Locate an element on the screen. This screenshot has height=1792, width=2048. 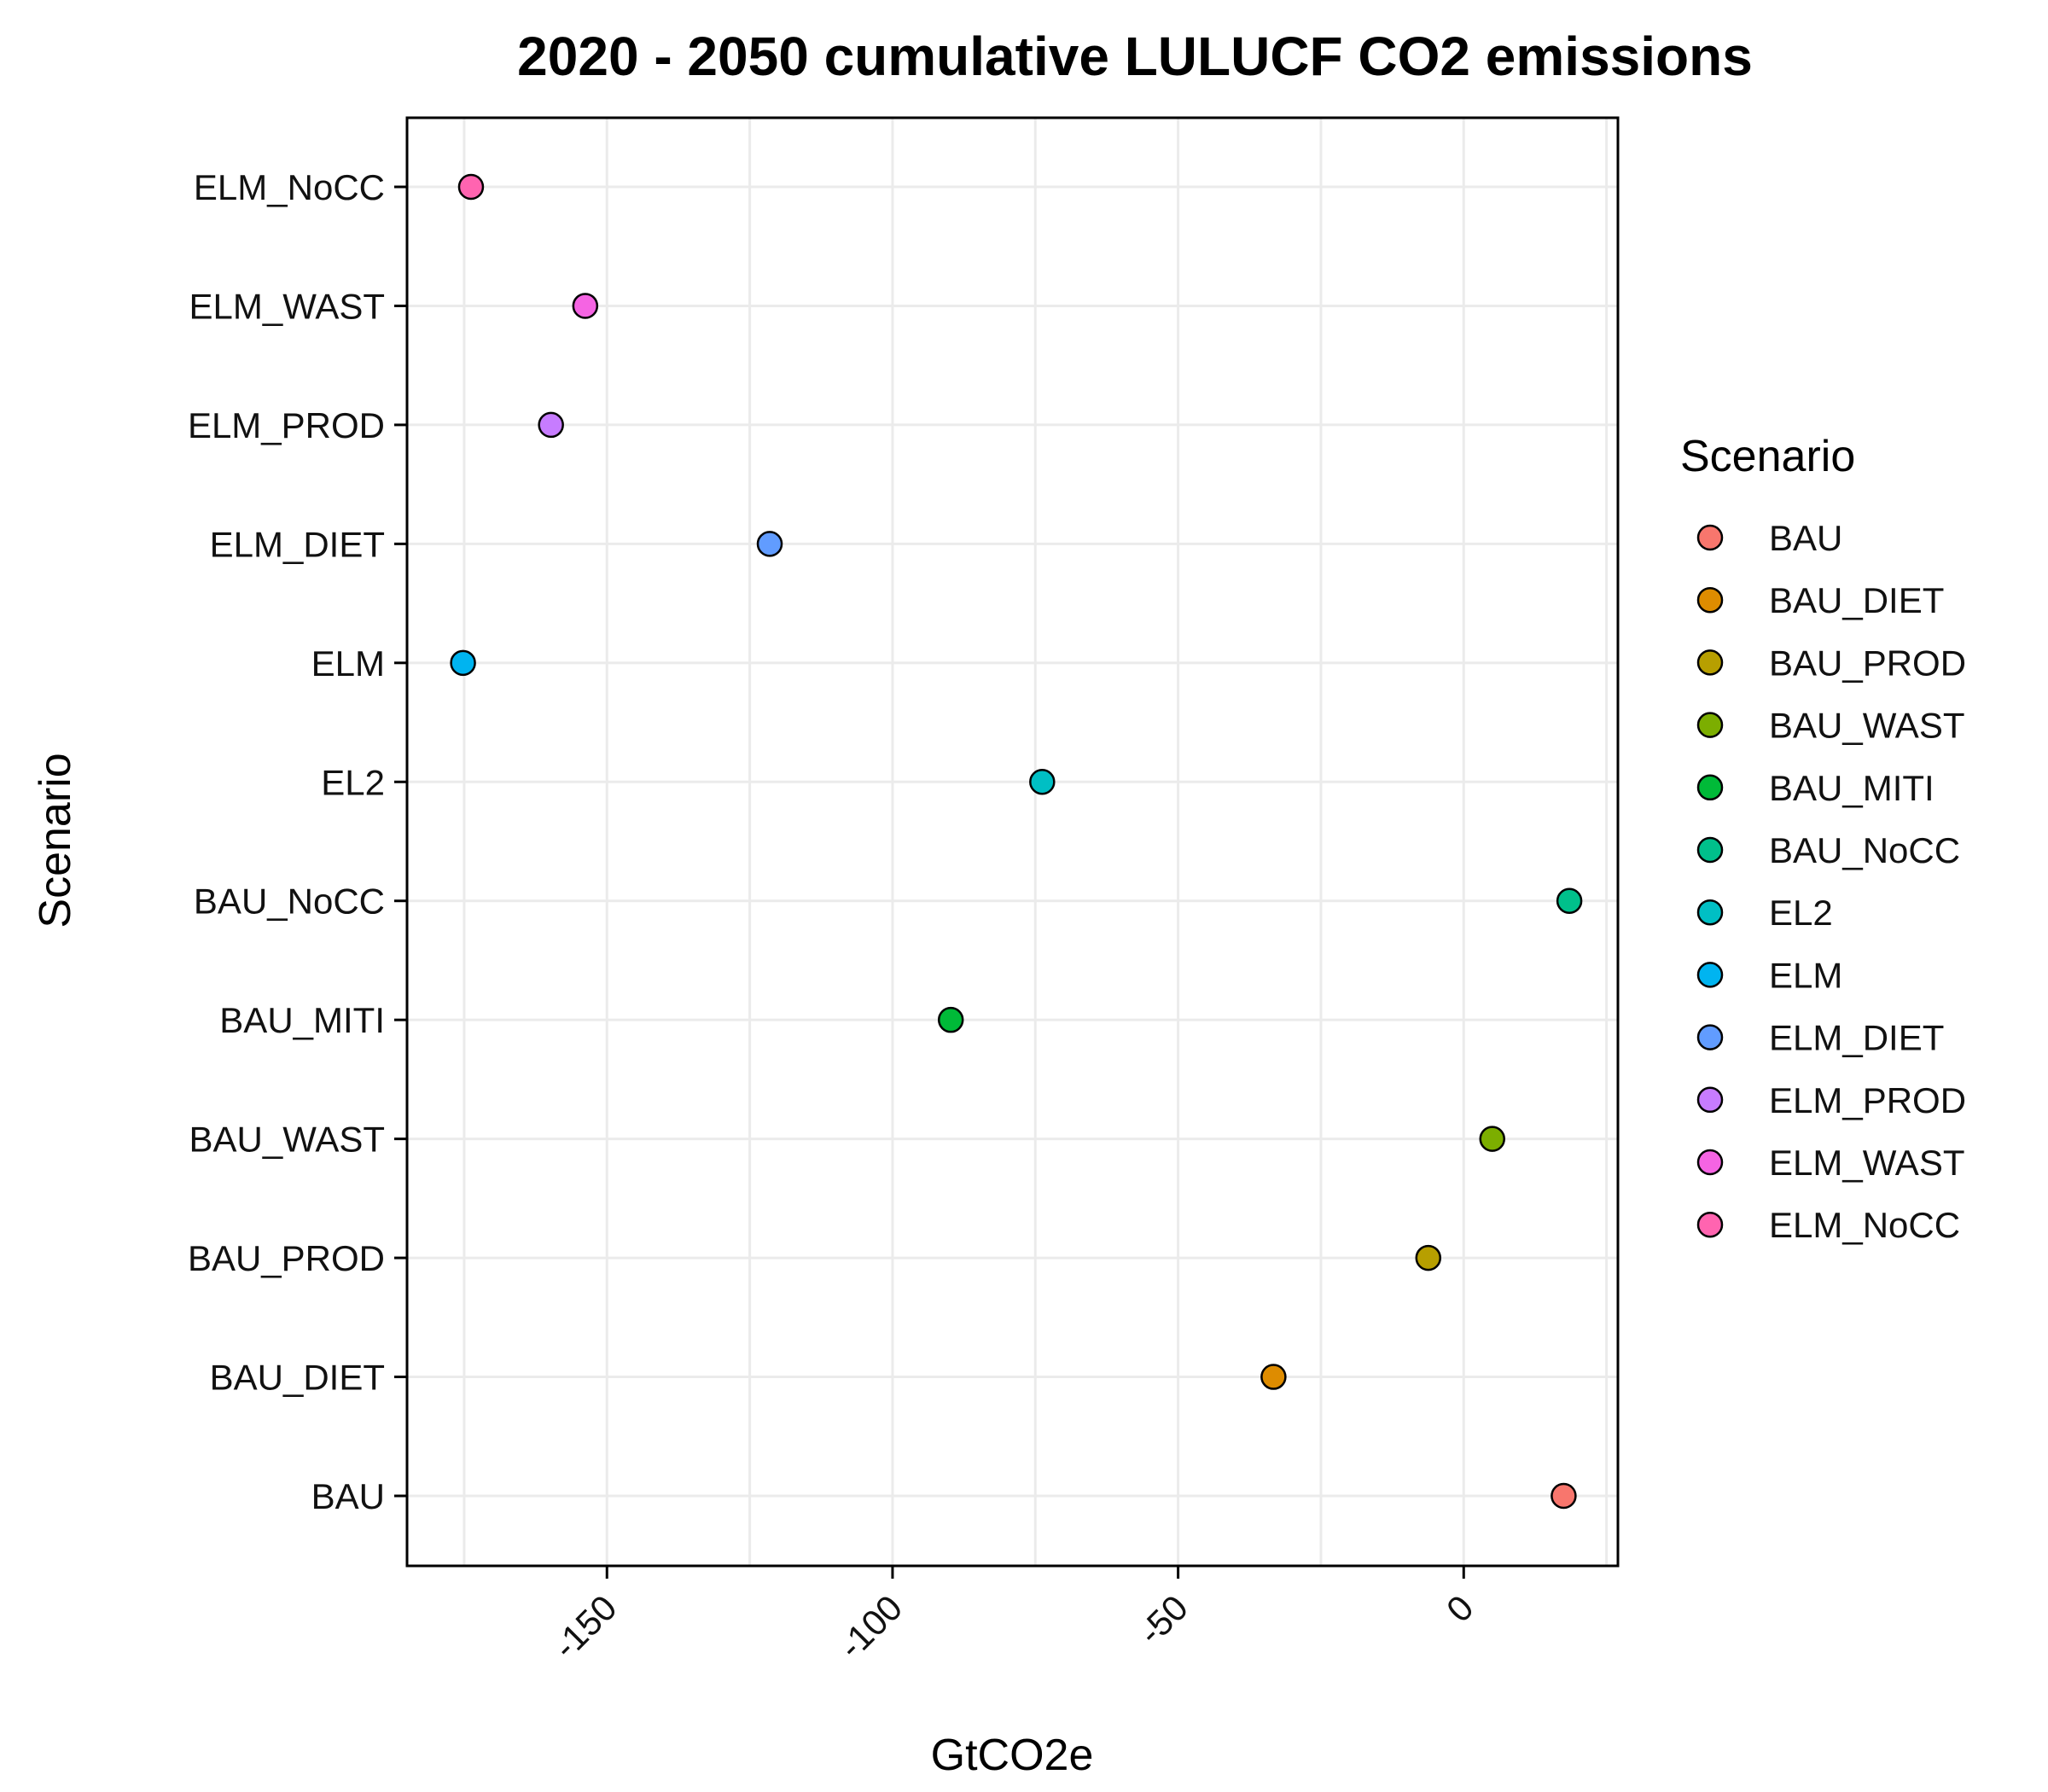
legend-label: ELM_DIET is located at coordinates (1857, 1038).